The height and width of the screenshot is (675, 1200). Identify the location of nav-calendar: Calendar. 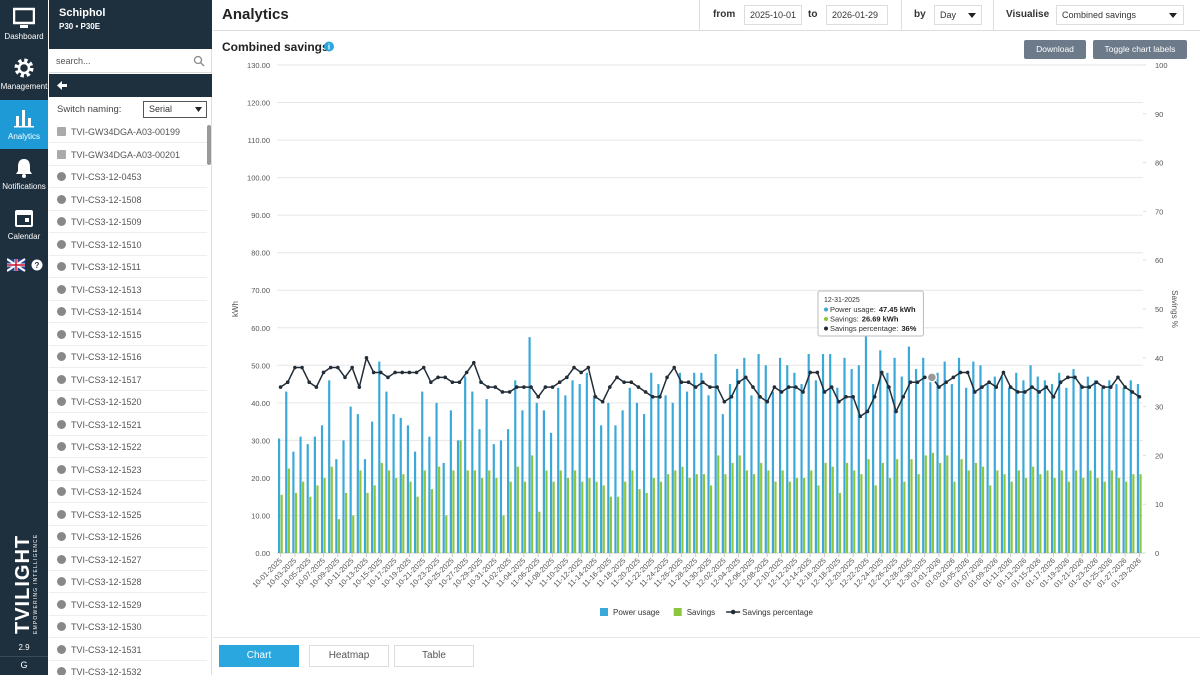
(24, 225).